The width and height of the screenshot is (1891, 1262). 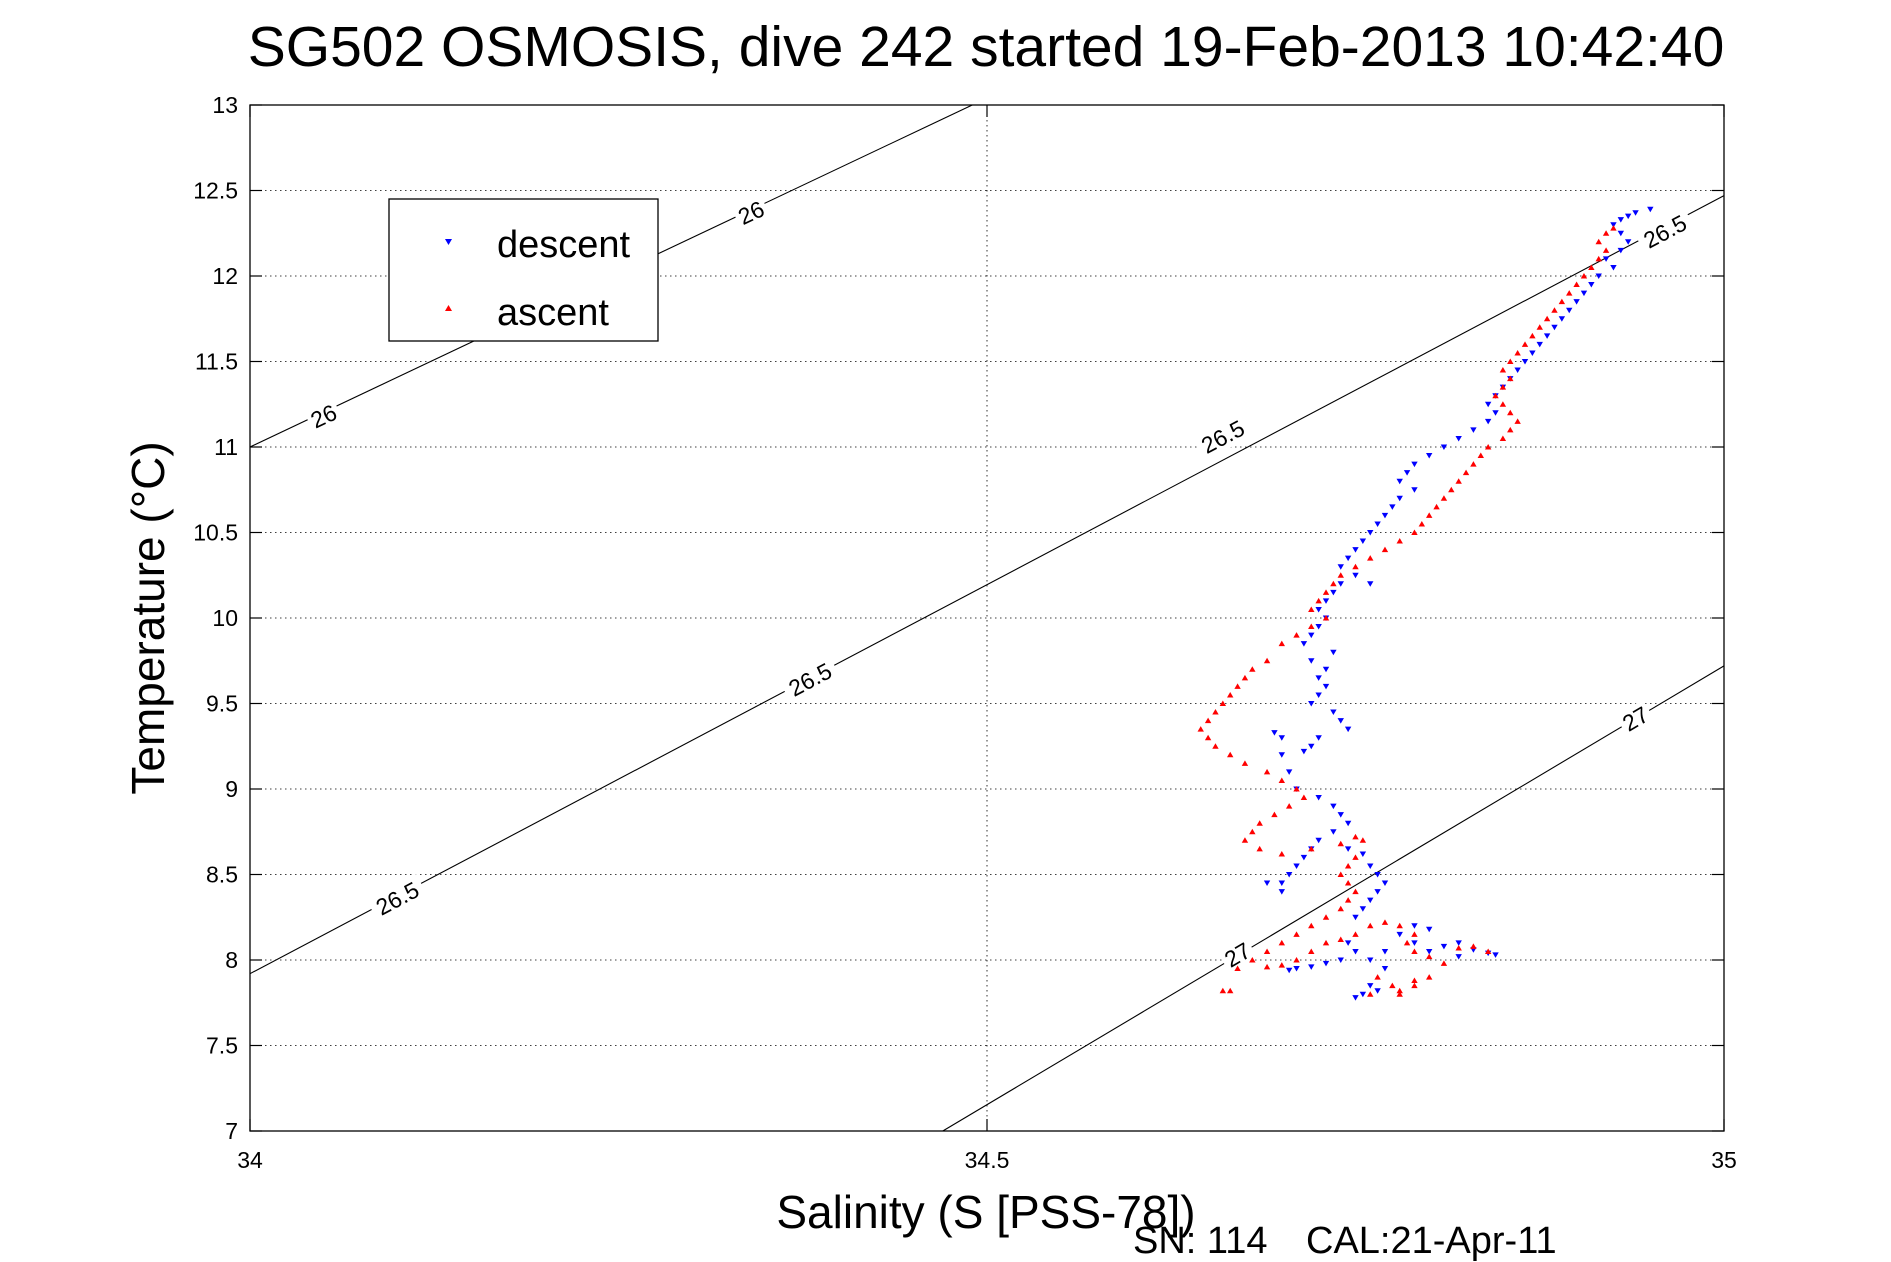 What do you see at coordinates (215, 533) in the screenshot?
I see `y-tick-label: 10.5` at bounding box center [215, 533].